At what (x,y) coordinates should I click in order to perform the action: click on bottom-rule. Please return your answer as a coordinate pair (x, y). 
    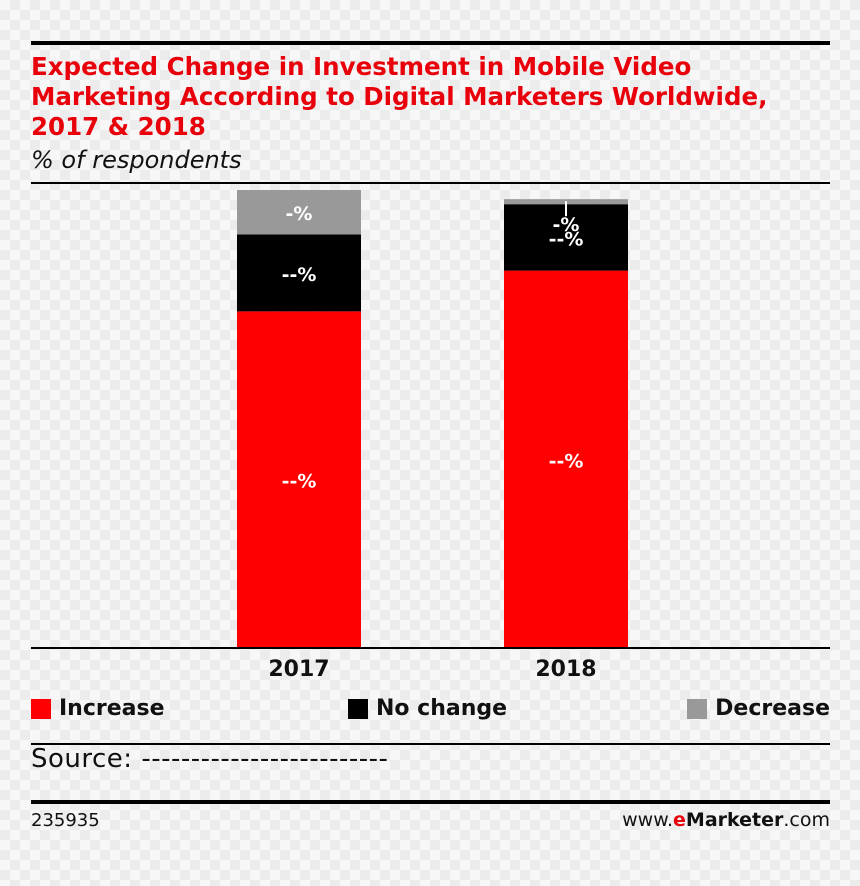
    Looking at the image, I should click on (430, 802).